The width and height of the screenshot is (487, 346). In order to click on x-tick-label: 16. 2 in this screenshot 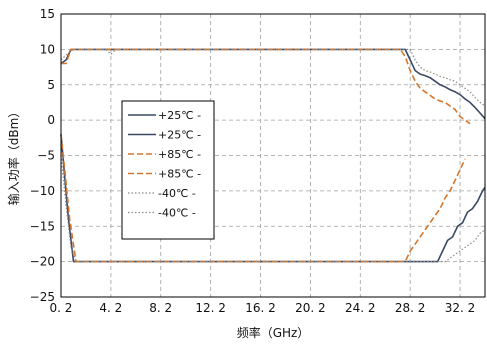, I will do `click(260, 308)`.